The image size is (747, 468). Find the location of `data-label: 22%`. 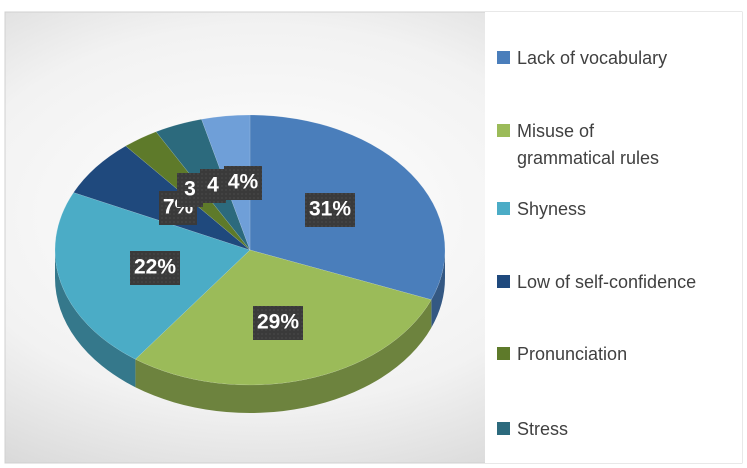

data-label: 22% is located at coordinates (155, 267).